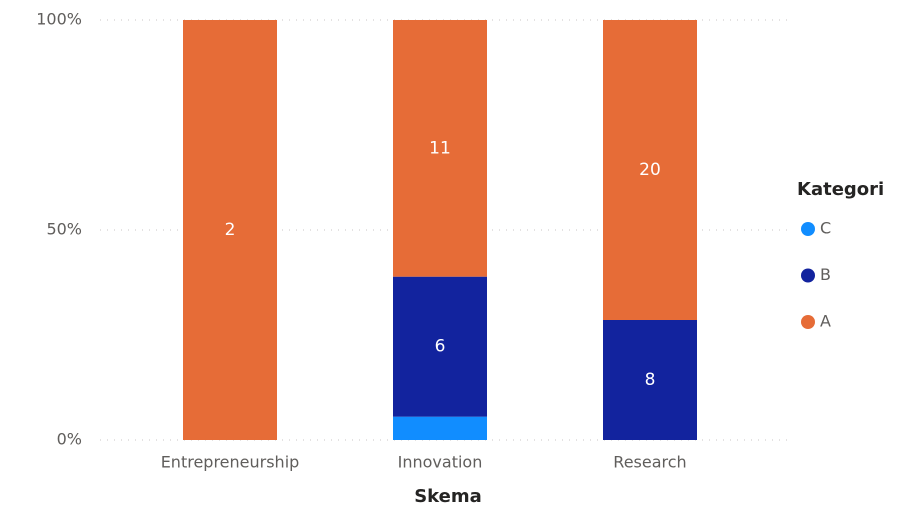 This screenshot has width=920, height=510. I want to click on y-tick-label: 0%, so click(69, 439).